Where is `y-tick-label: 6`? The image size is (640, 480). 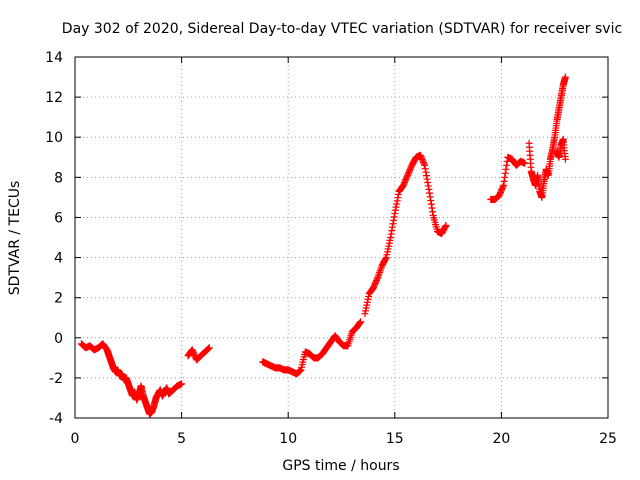
y-tick-label: 6 is located at coordinates (58, 218).